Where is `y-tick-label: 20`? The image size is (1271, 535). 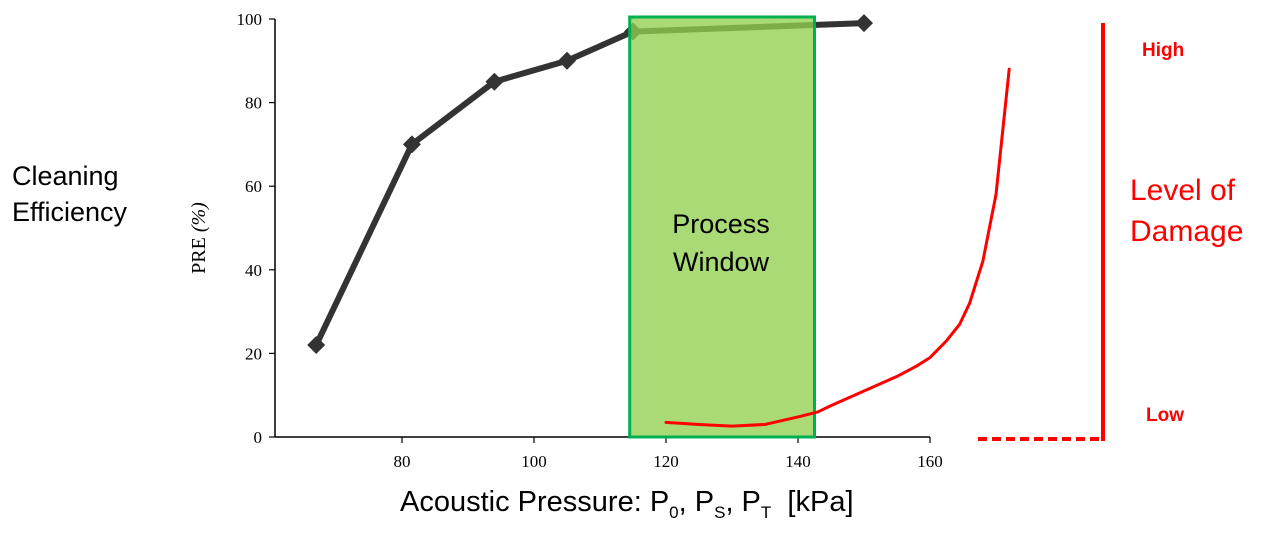 y-tick-label: 20 is located at coordinates (253, 353).